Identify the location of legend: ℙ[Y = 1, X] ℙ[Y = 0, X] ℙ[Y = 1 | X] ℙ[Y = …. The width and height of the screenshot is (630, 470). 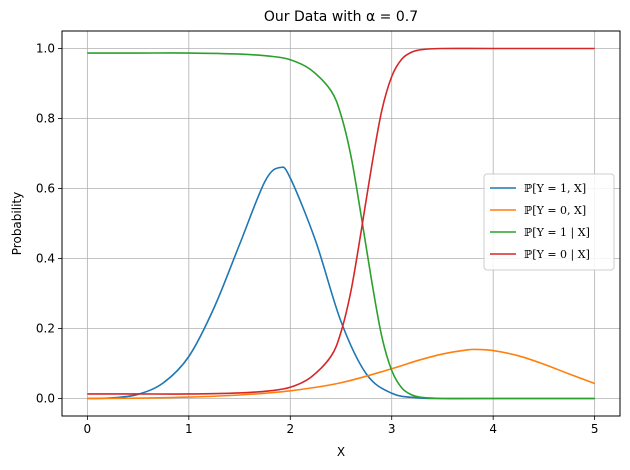
(549, 222).